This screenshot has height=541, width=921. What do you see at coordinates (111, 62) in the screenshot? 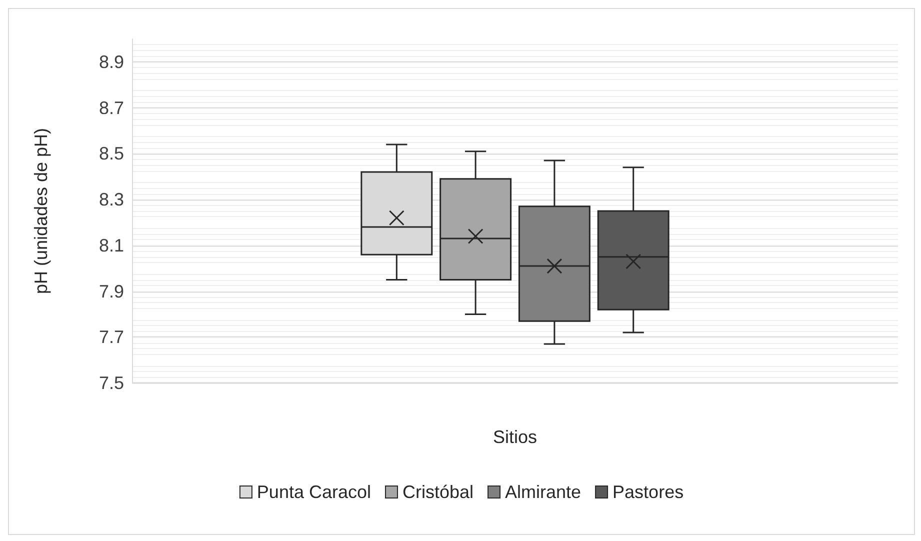
I see `y-tick-label: 8.9` at bounding box center [111, 62].